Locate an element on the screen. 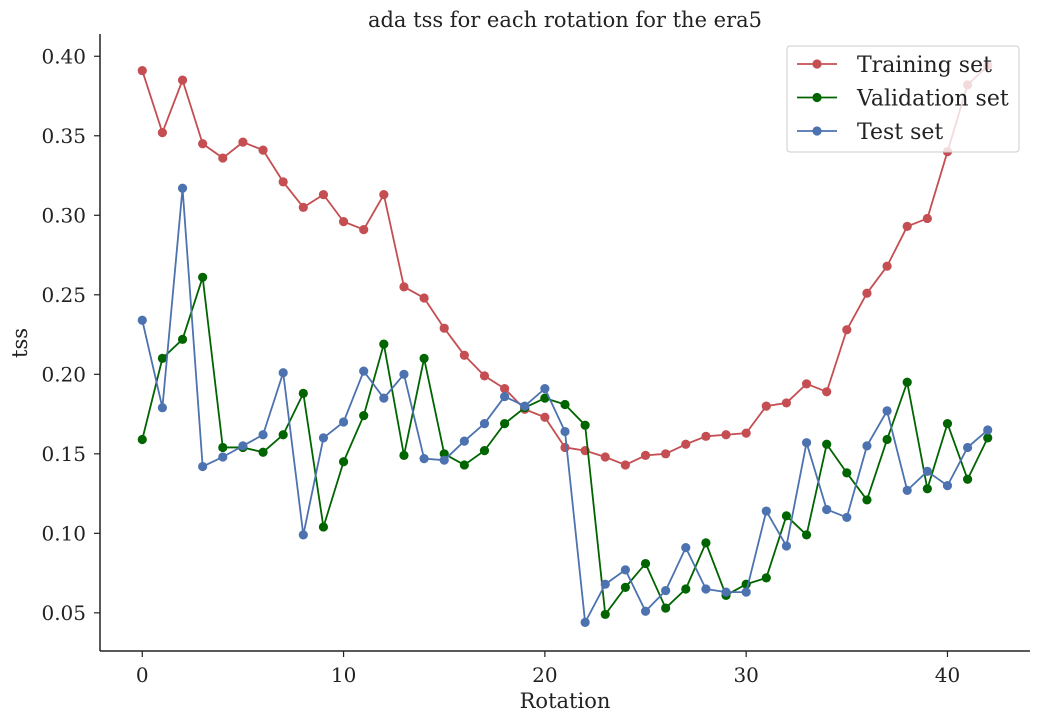 Image resolution: width=1040 pixels, height=724 pixels. y-tick-label: 0.20 is located at coordinates (63, 374).